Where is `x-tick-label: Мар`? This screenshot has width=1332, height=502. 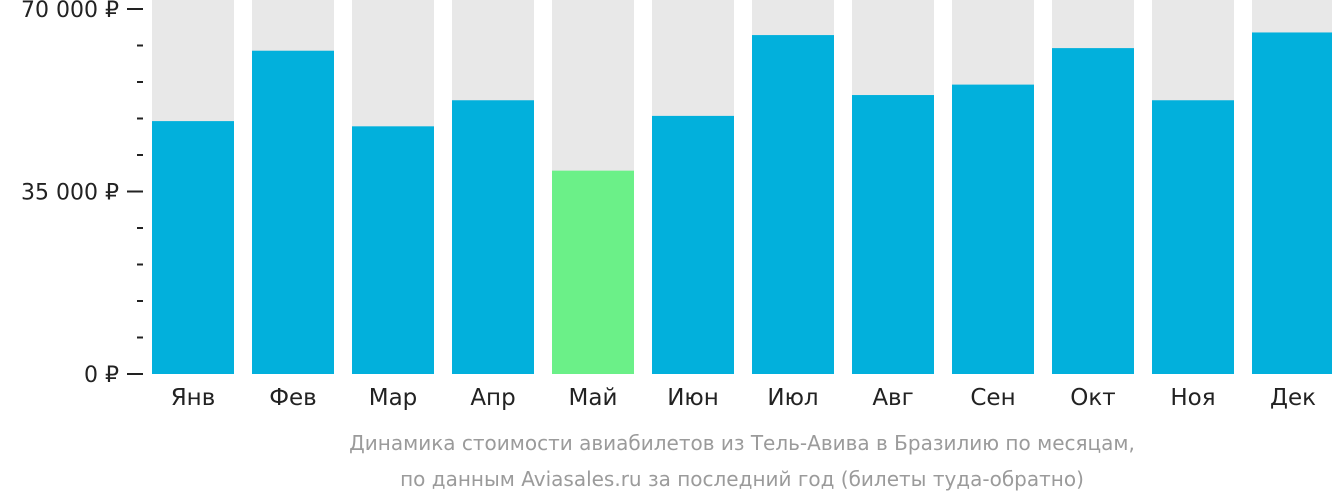 x-tick-label: Мар is located at coordinates (393, 398).